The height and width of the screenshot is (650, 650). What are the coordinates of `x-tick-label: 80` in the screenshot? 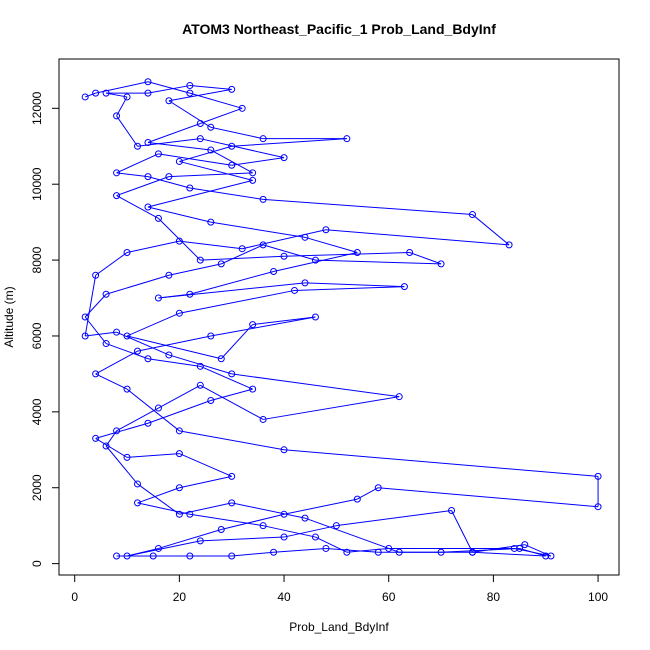 It's located at (494, 597).